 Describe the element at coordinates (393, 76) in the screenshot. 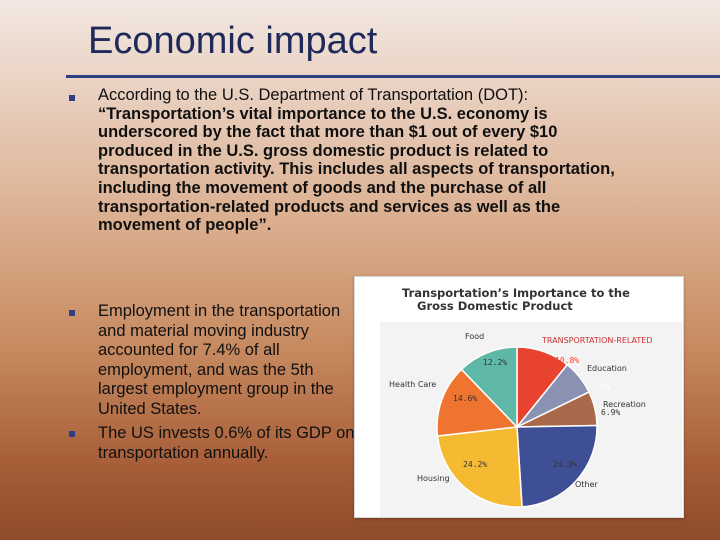

I see `title-underline` at that location.